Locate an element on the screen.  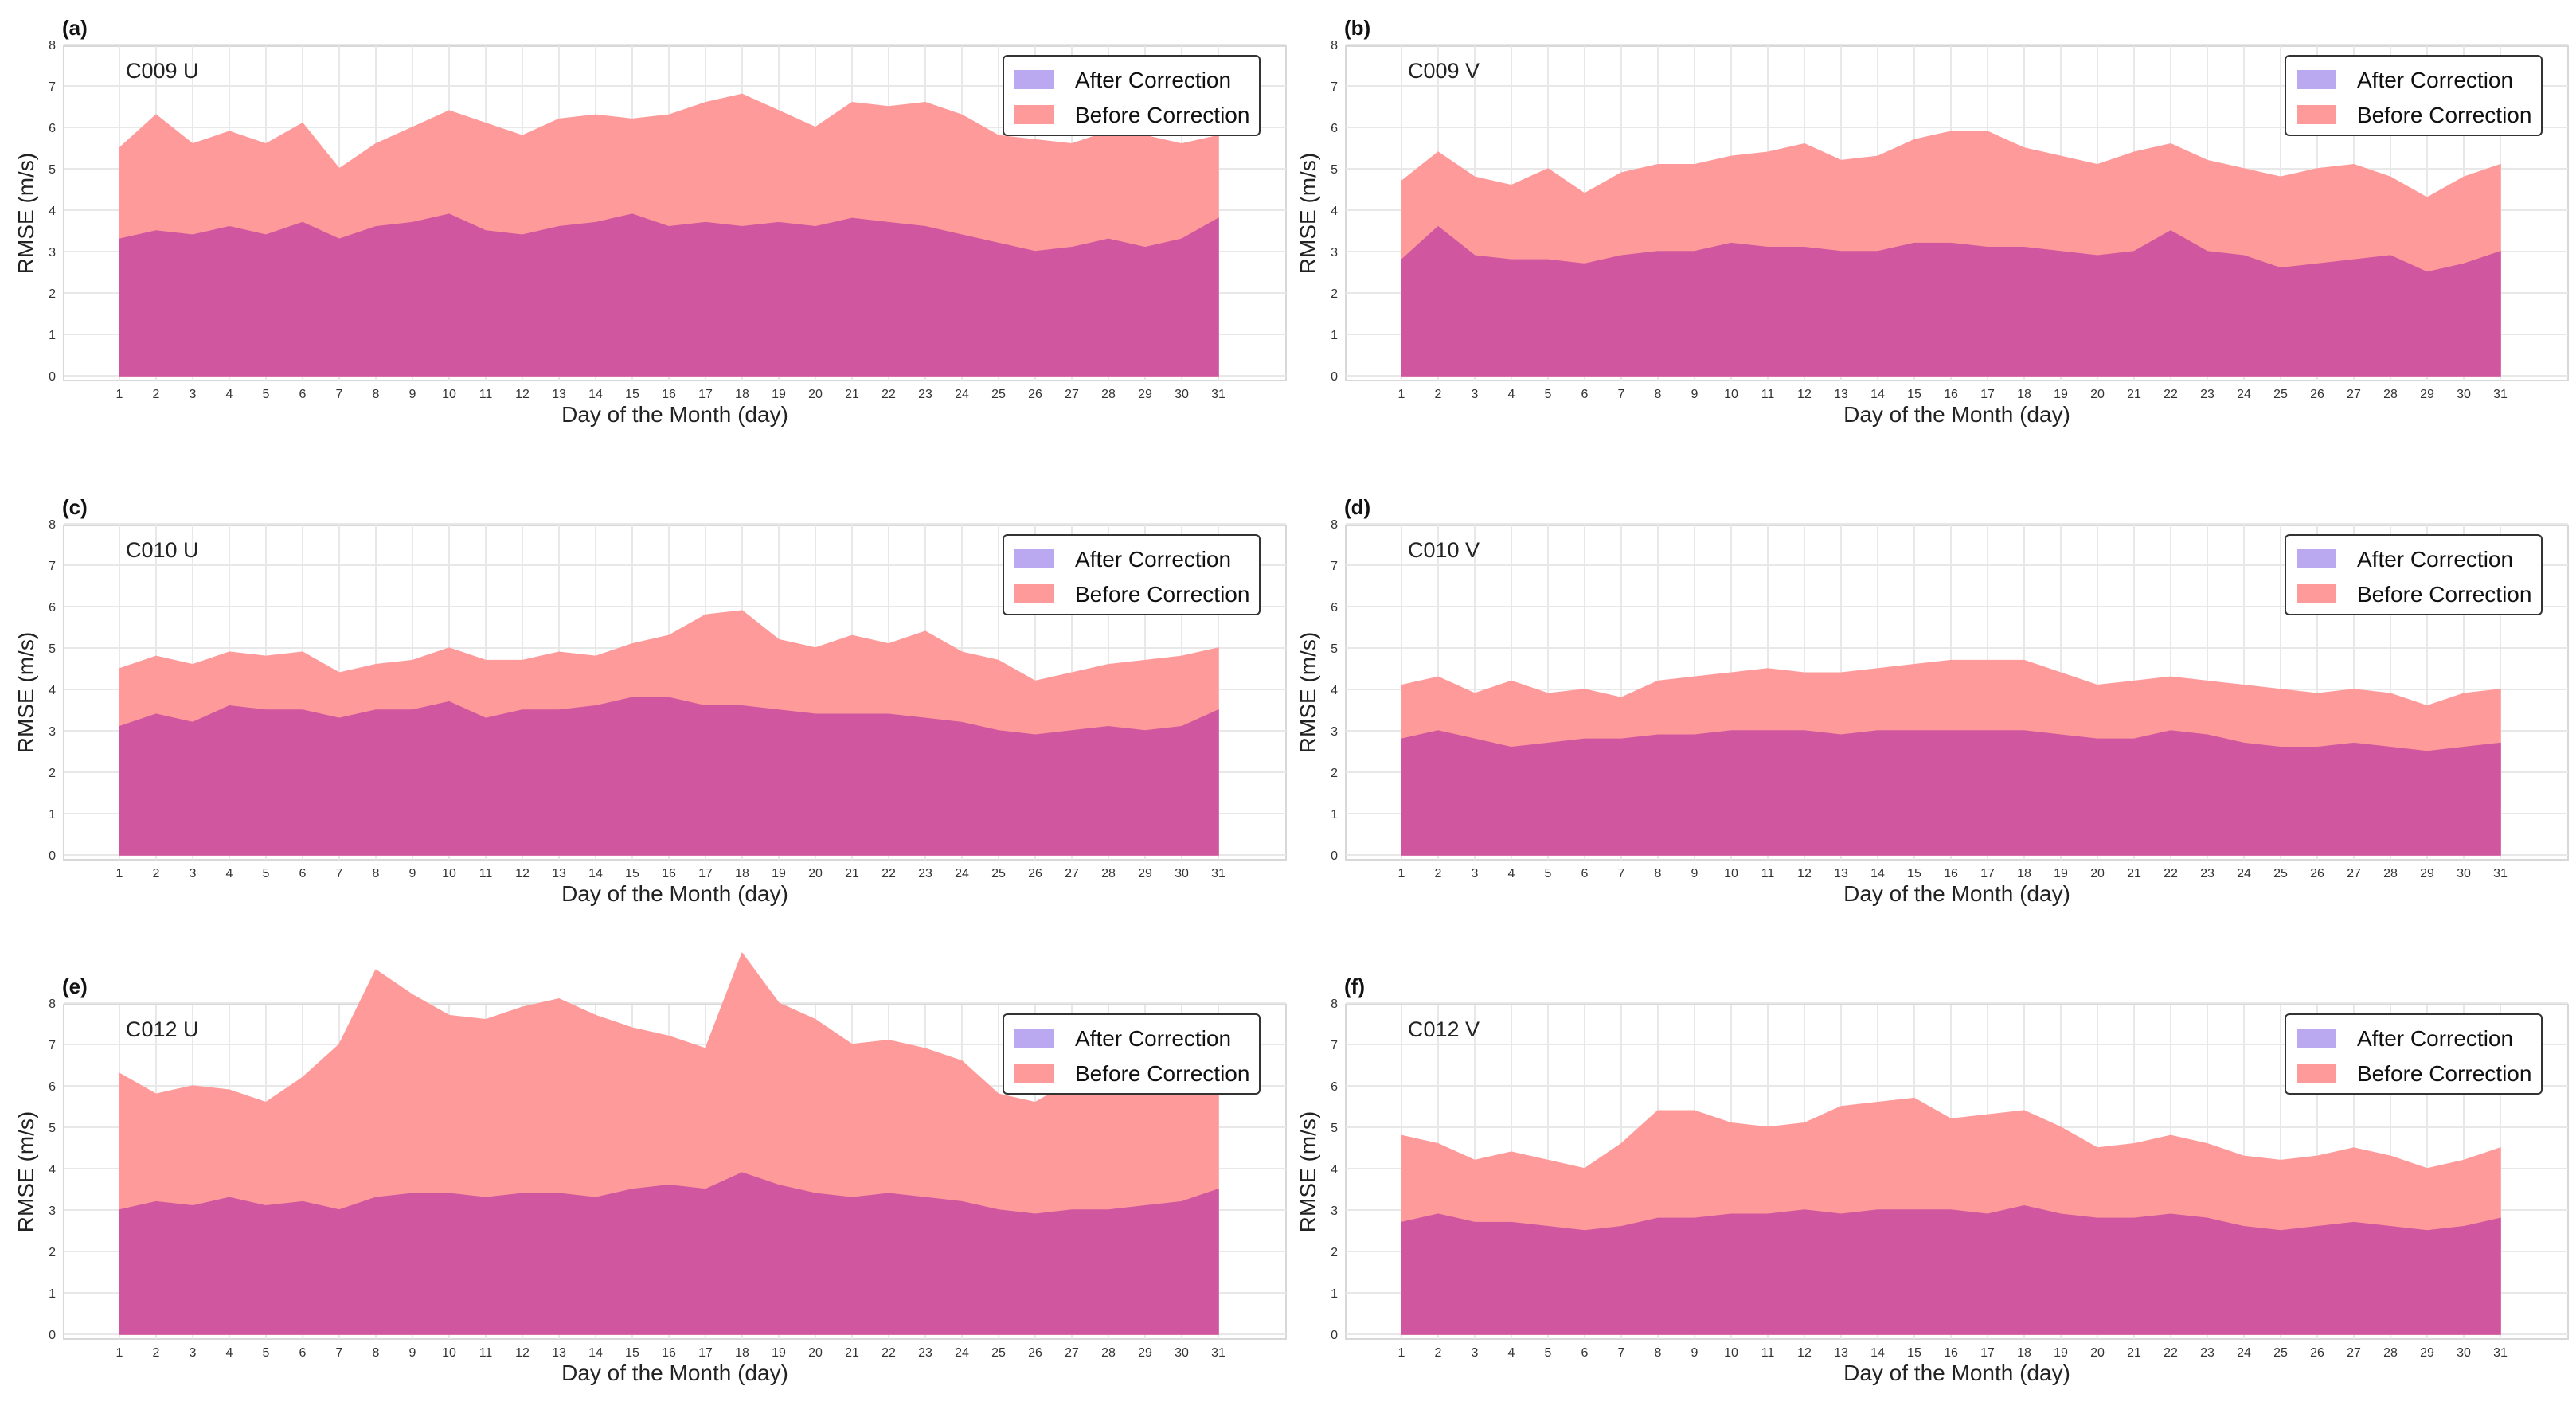
x-tick-label: 7 is located at coordinates (339, 394).